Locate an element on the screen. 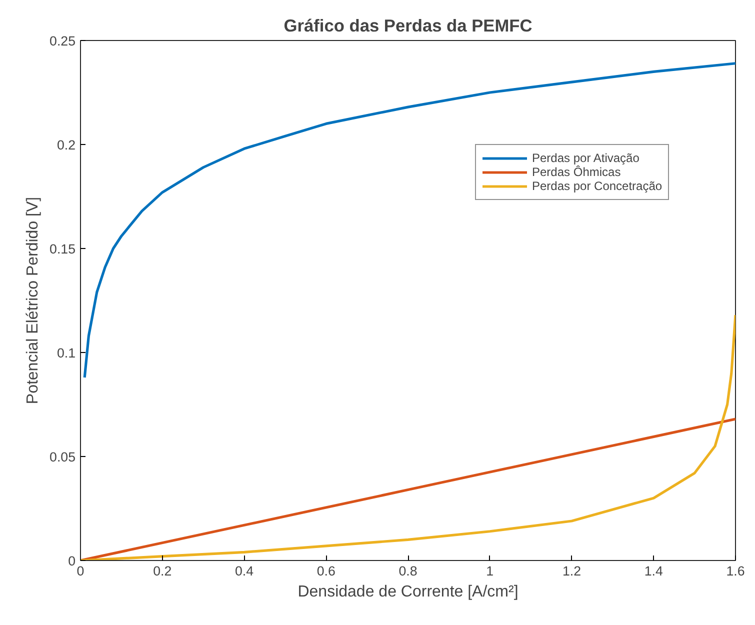  y-axis-title: Potencial Elétrico Perdido [V] is located at coordinates (33, 300).